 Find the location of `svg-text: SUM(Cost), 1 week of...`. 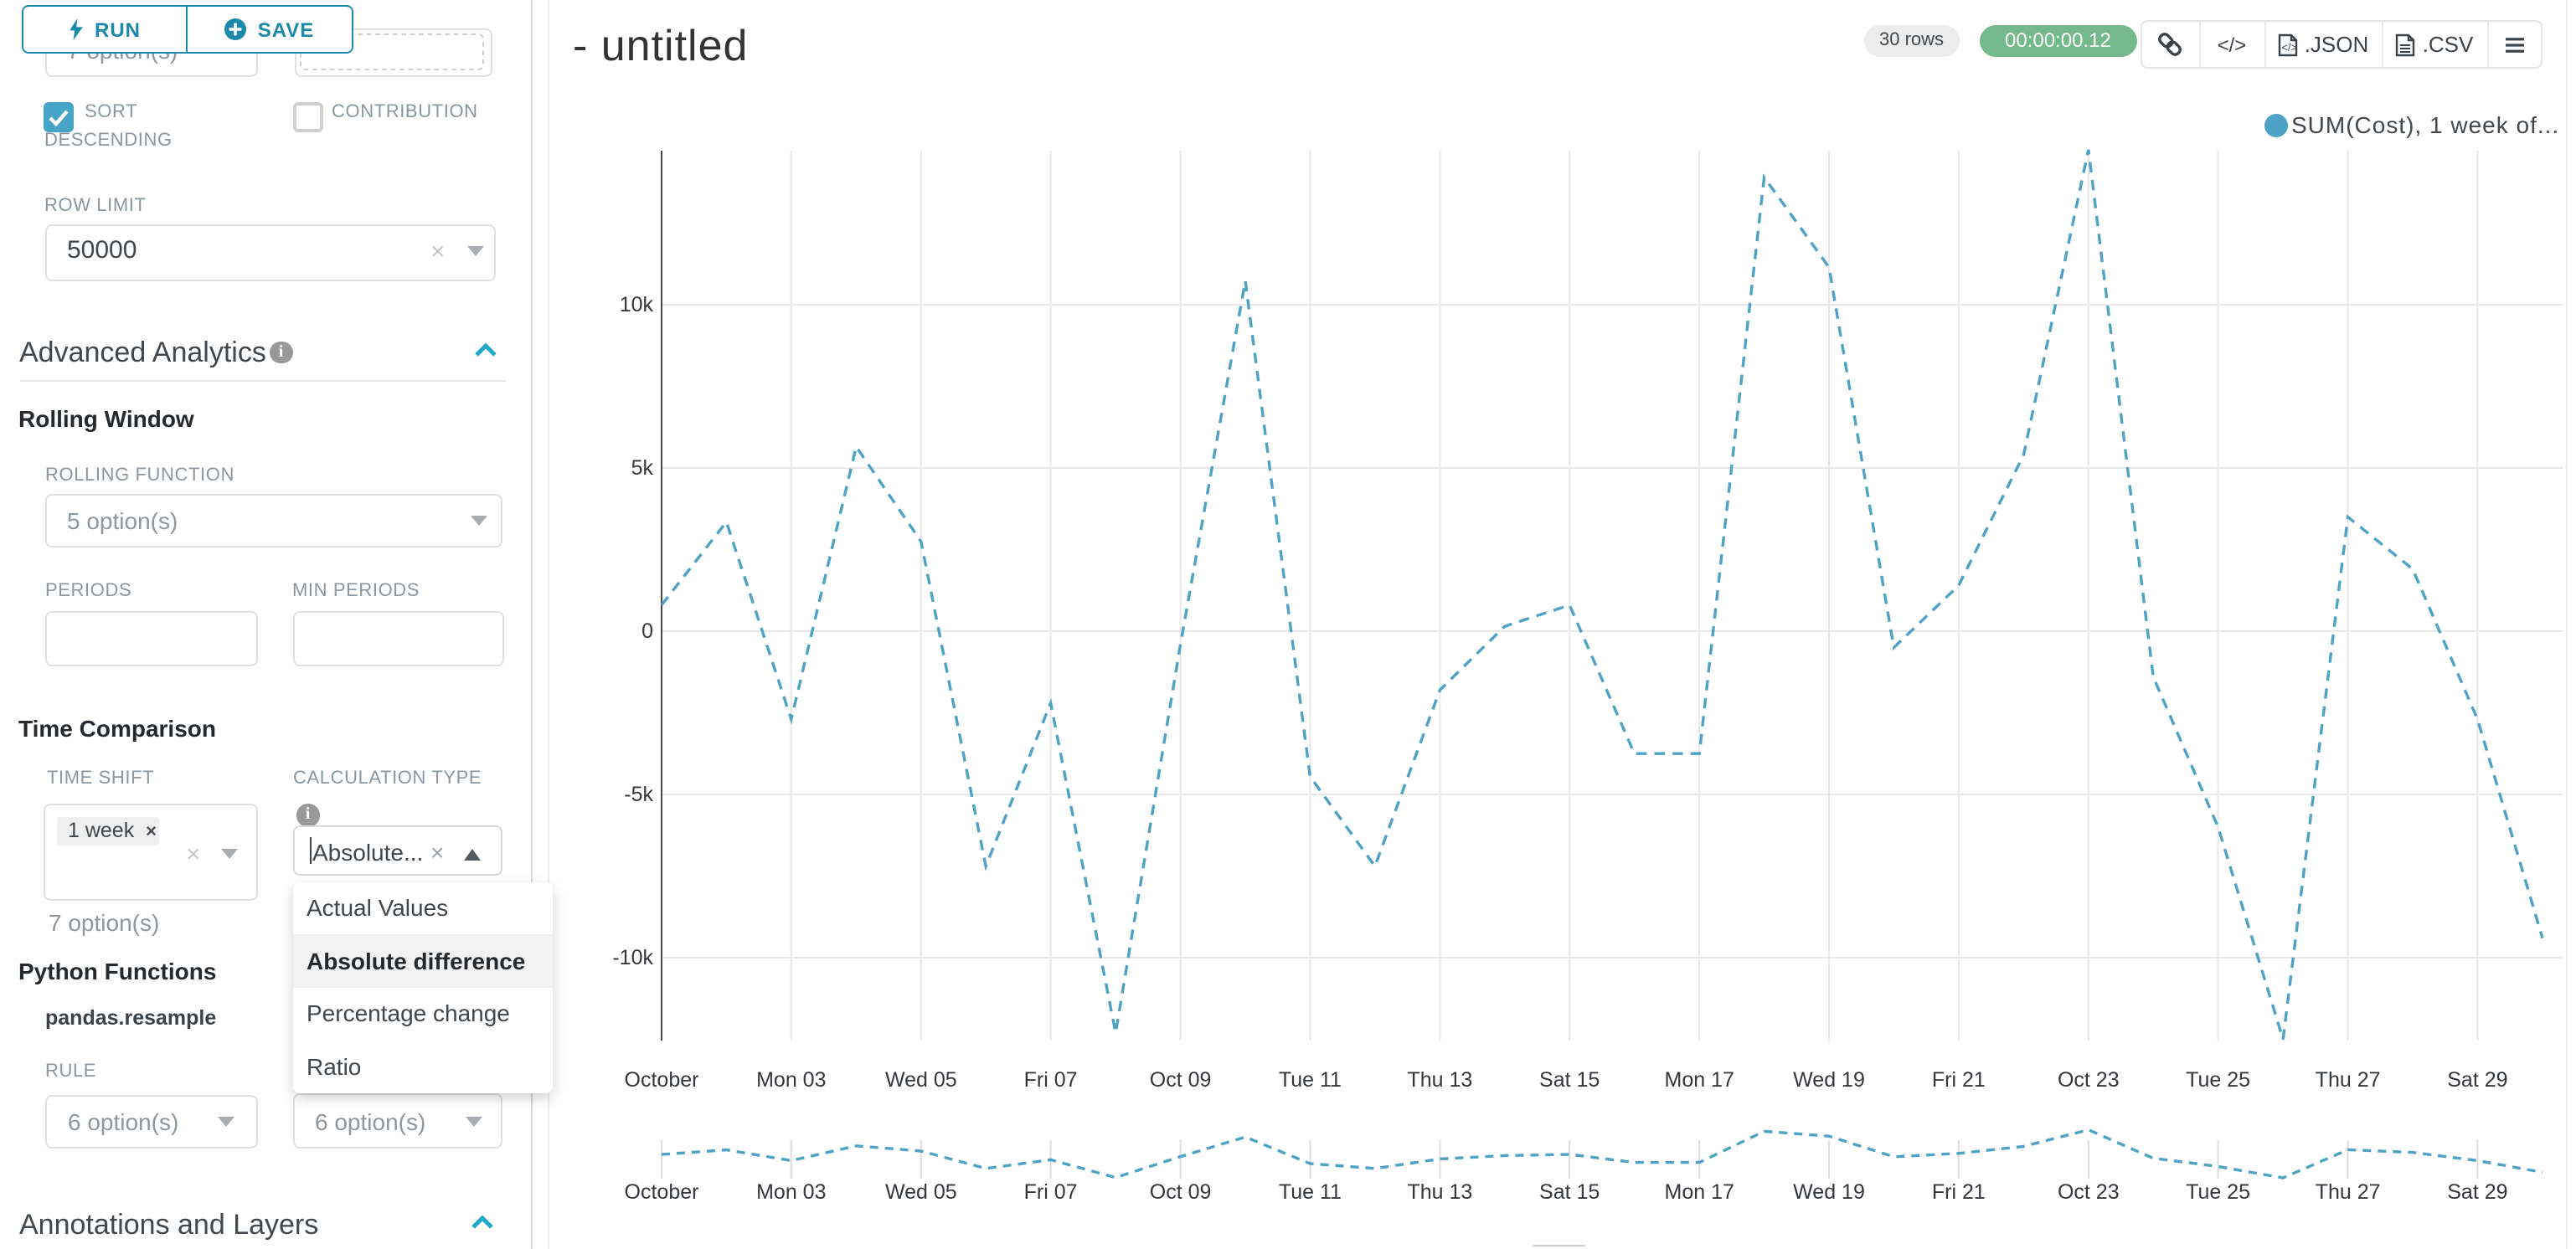

svg-text: SUM(Cost), 1 week of... is located at coordinates (2425, 125).